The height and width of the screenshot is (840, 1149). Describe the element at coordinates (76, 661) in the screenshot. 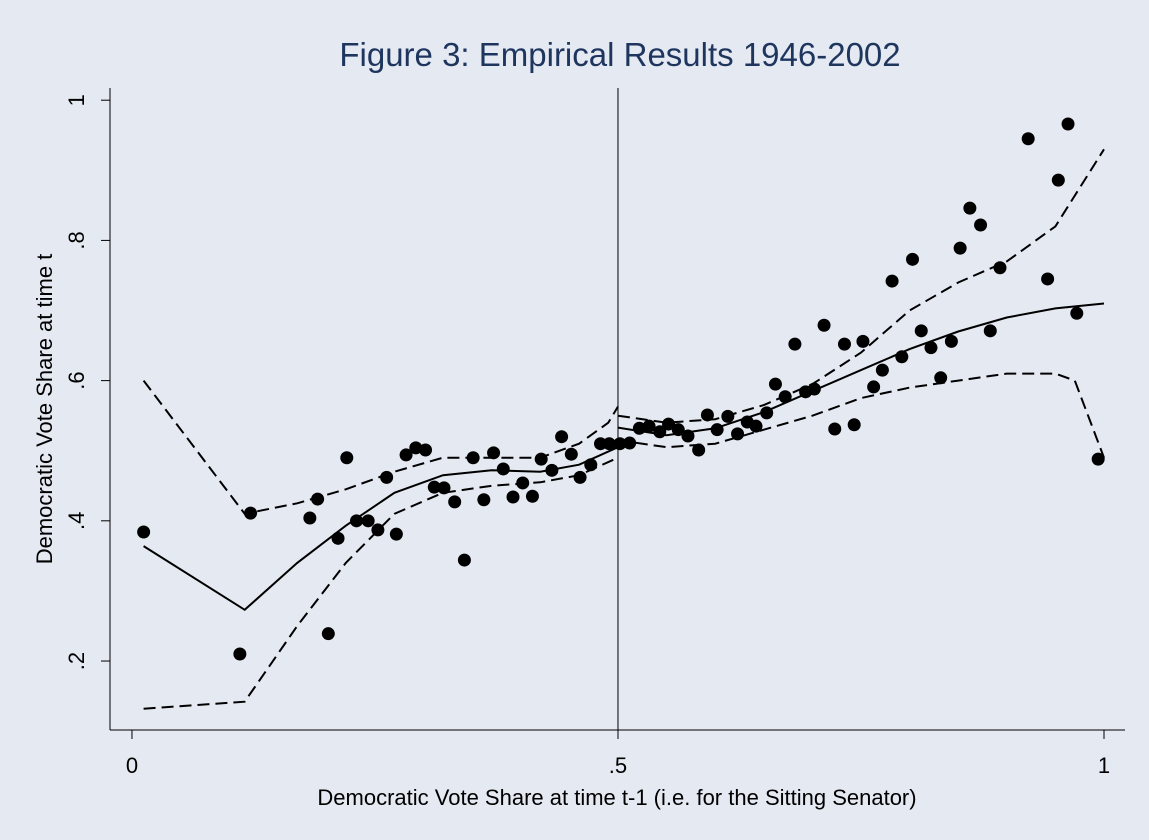

I see `y-tick-label: .2` at that location.